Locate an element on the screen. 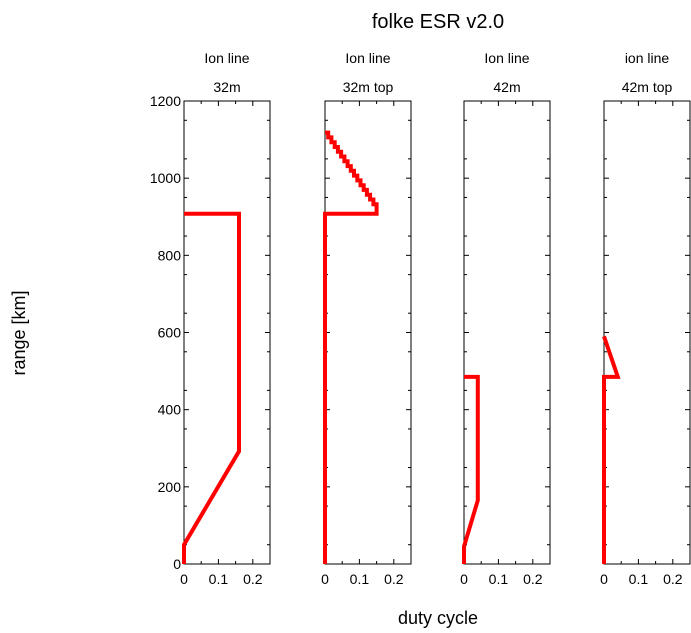 The image size is (691, 633). panel-title-line1: ion line is located at coordinates (647, 58).